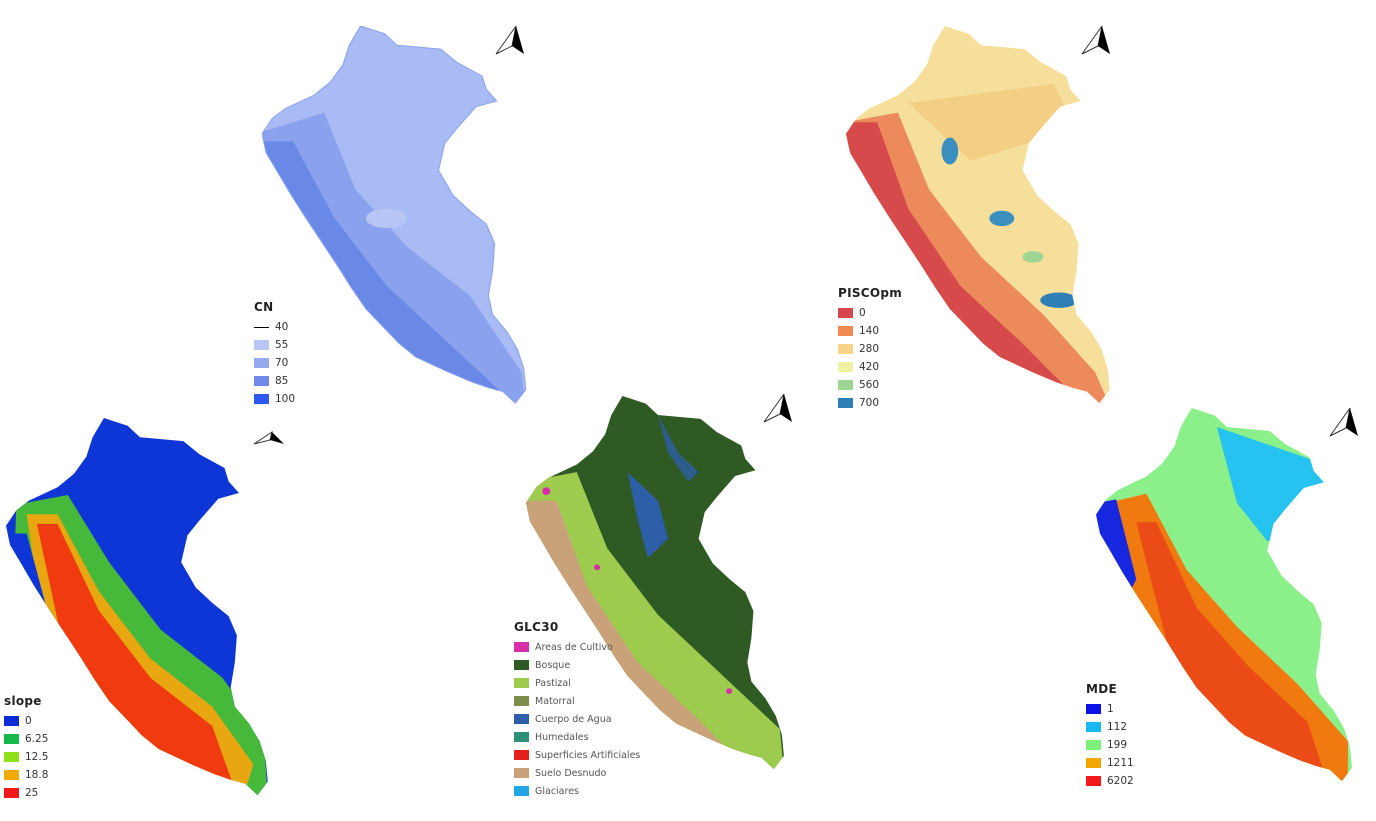 This screenshot has height=821, width=1376. I want to click on mde-legend-label-0: 1, so click(1110, 709).